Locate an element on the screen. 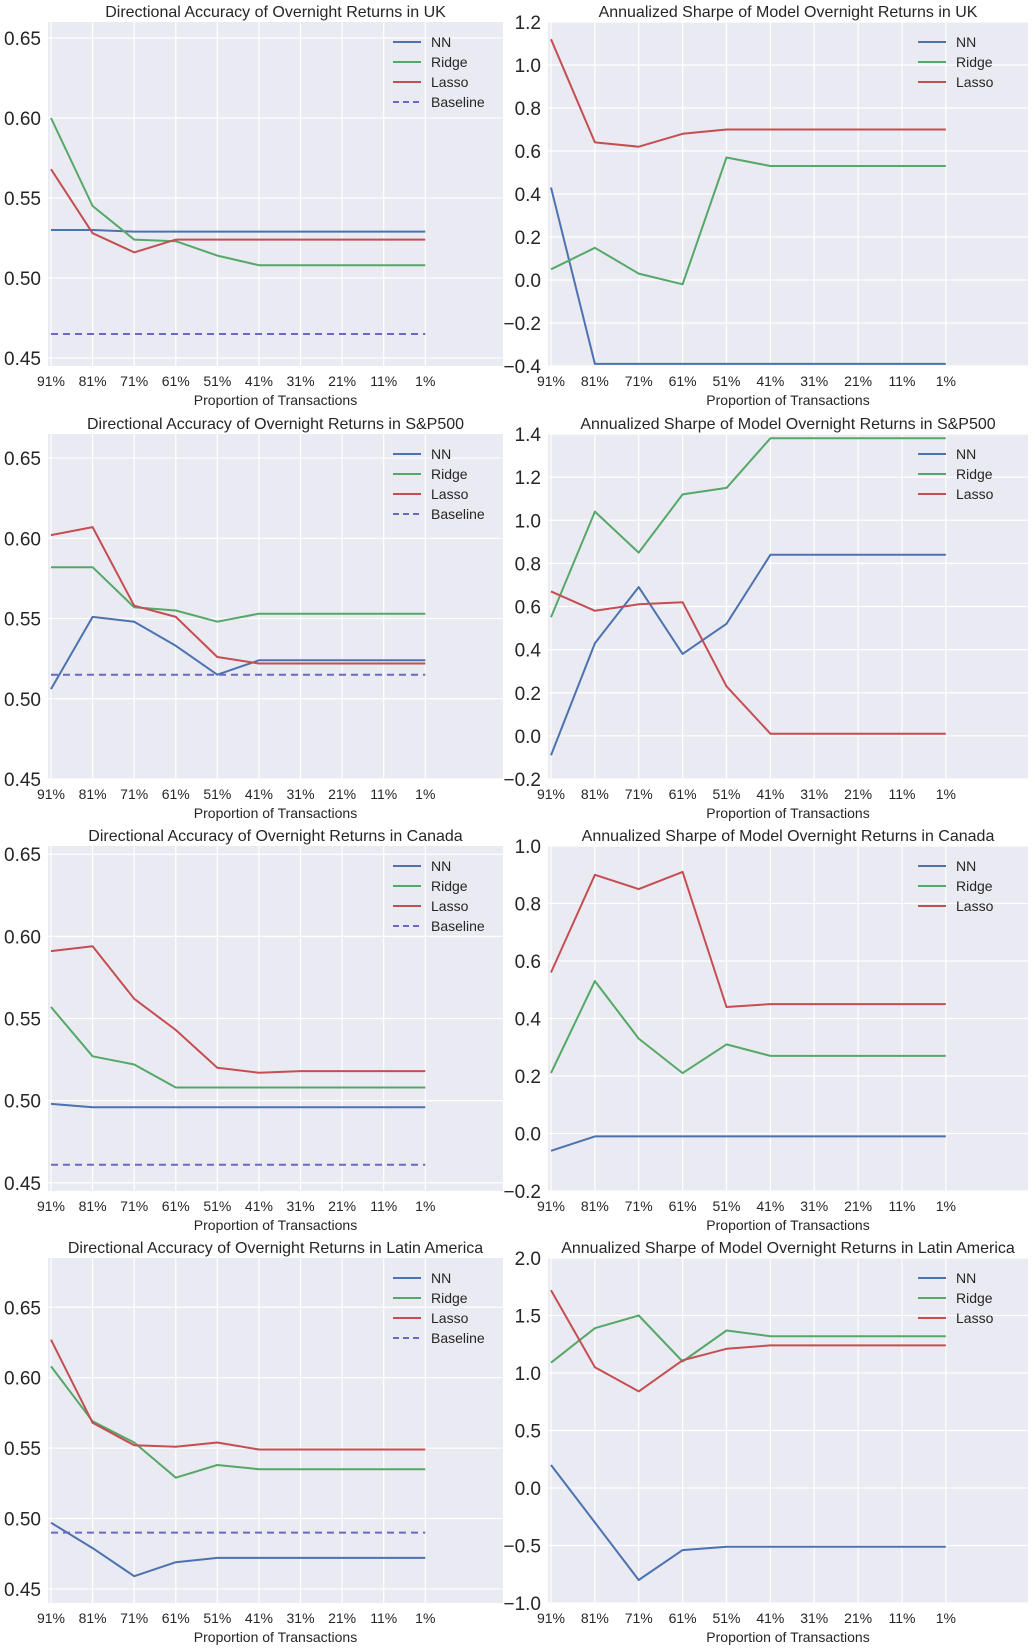  y-tick-label: −0.2 is located at coordinates (522, 780).